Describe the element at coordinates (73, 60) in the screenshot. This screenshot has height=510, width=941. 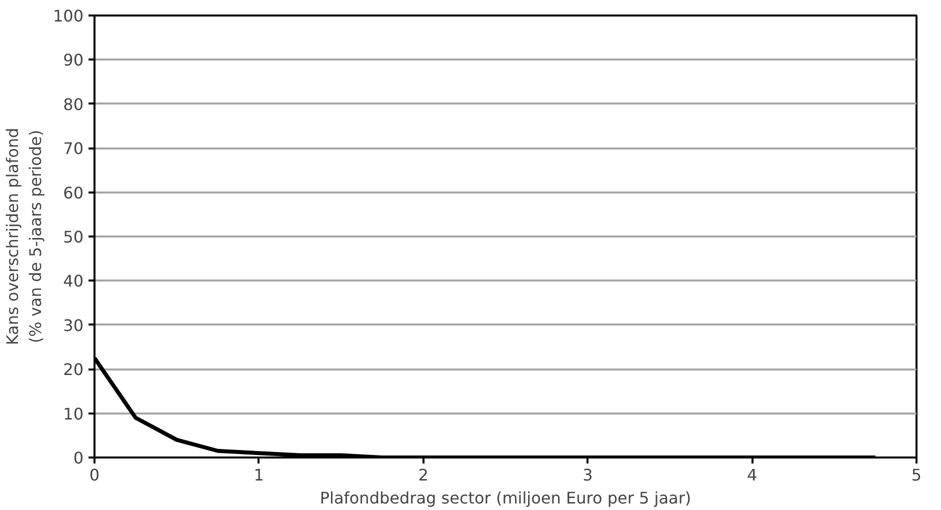
I see `y-tick-label: 90` at that location.